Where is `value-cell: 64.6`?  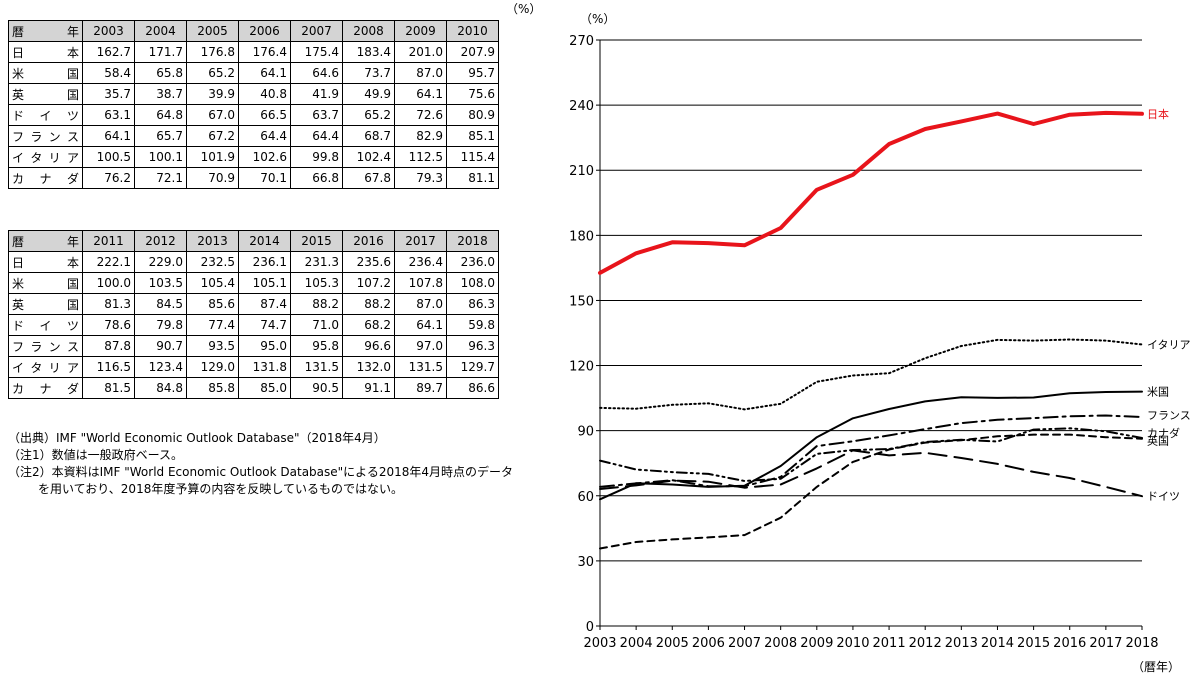
value-cell: 64.6 is located at coordinates (316, 73).